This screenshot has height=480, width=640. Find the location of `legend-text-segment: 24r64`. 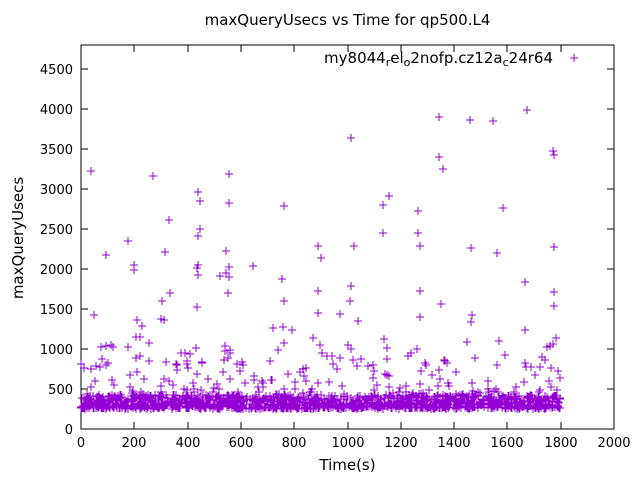

legend-text-segment: 24r64 is located at coordinates (530, 58).